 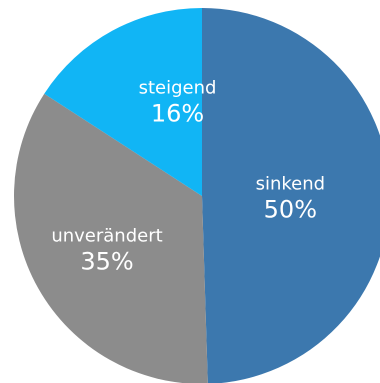 What do you see at coordinates (106, 236) in the screenshot?
I see `slice-label-unverändert: unverändert` at bounding box center [106, 236].